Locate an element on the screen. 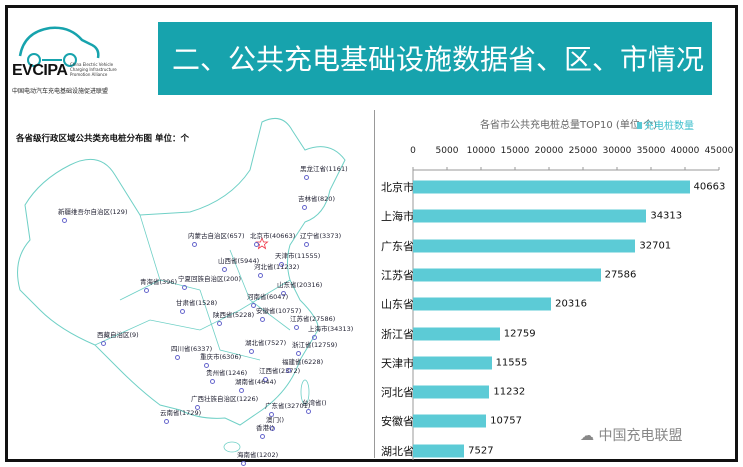 Image resolution: width=743 pixels, height=467 pixels. map-label: 上海市(34313) is located at coordinates (331, 329).